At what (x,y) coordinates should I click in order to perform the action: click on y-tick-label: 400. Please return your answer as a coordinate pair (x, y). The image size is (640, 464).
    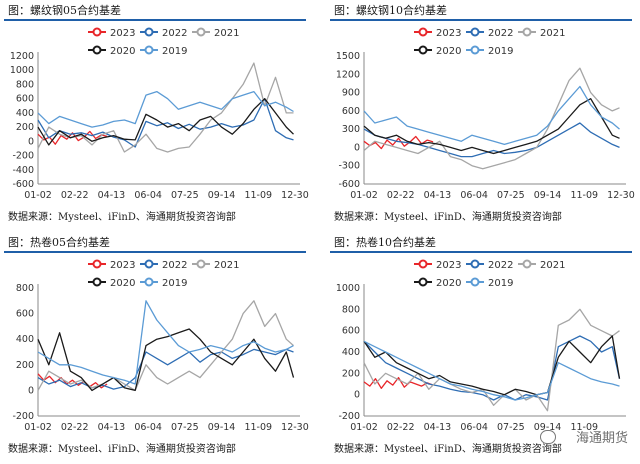
    Looking at the image, I should click on (25, 113).